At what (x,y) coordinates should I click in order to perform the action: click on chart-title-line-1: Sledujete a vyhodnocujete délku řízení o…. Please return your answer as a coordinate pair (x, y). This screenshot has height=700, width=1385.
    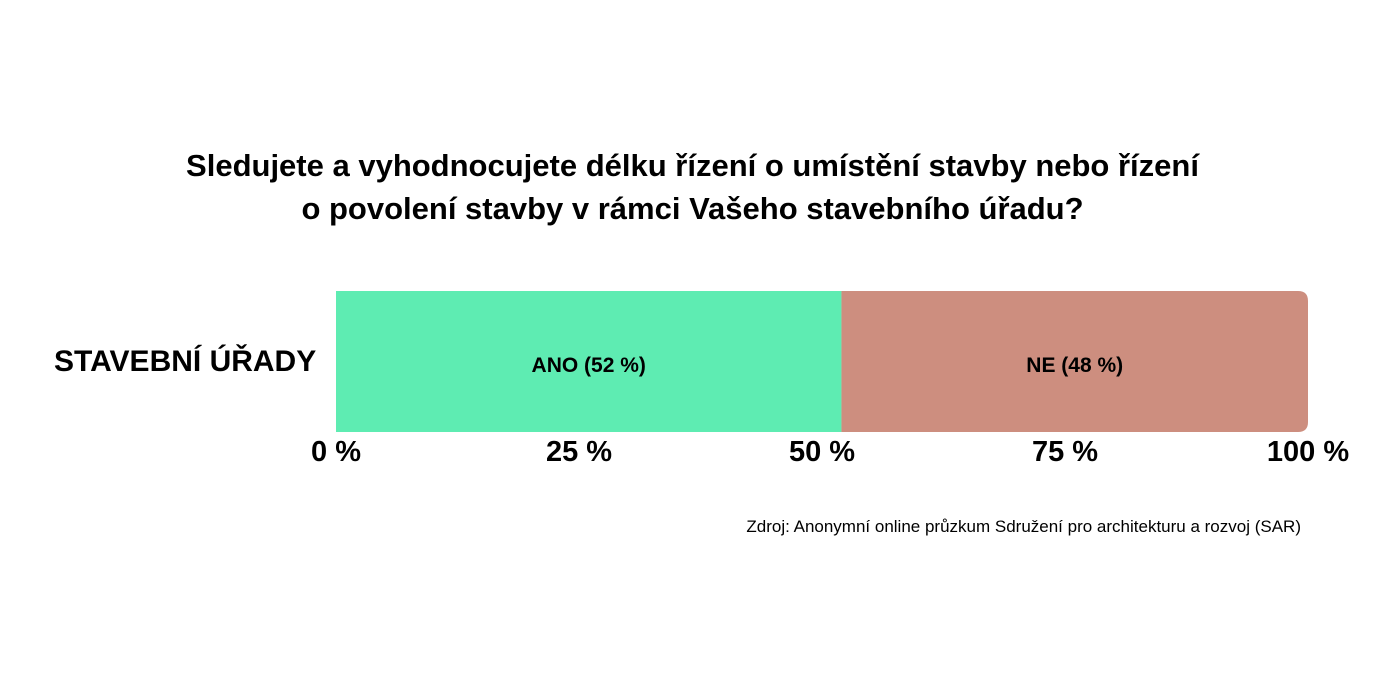
    Looking at the image, I should click on (692, 165).